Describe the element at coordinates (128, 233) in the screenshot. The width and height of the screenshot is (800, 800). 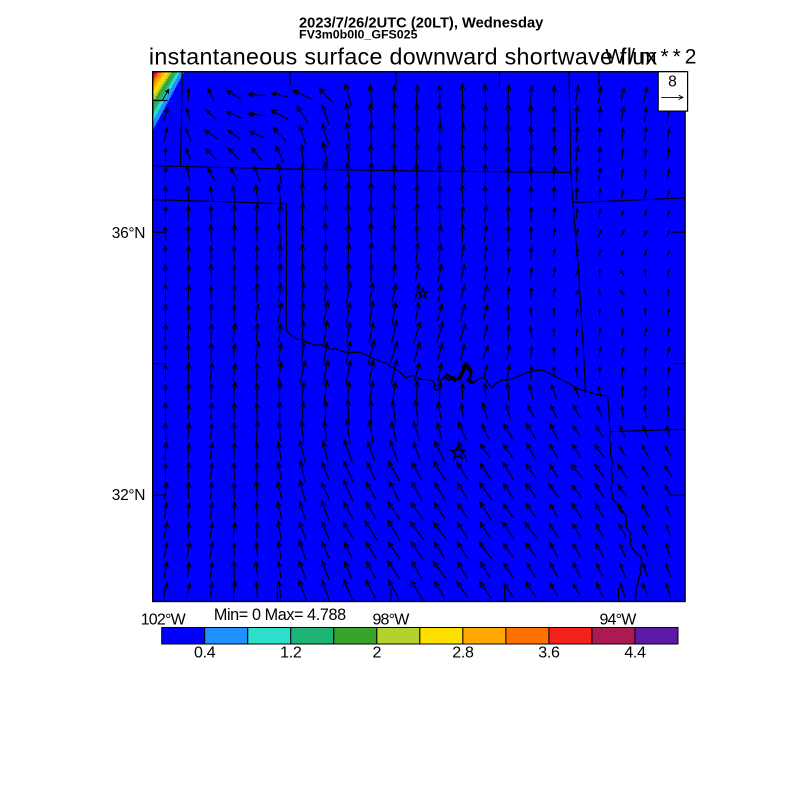
I see `svg-text: 36°N` at that location.